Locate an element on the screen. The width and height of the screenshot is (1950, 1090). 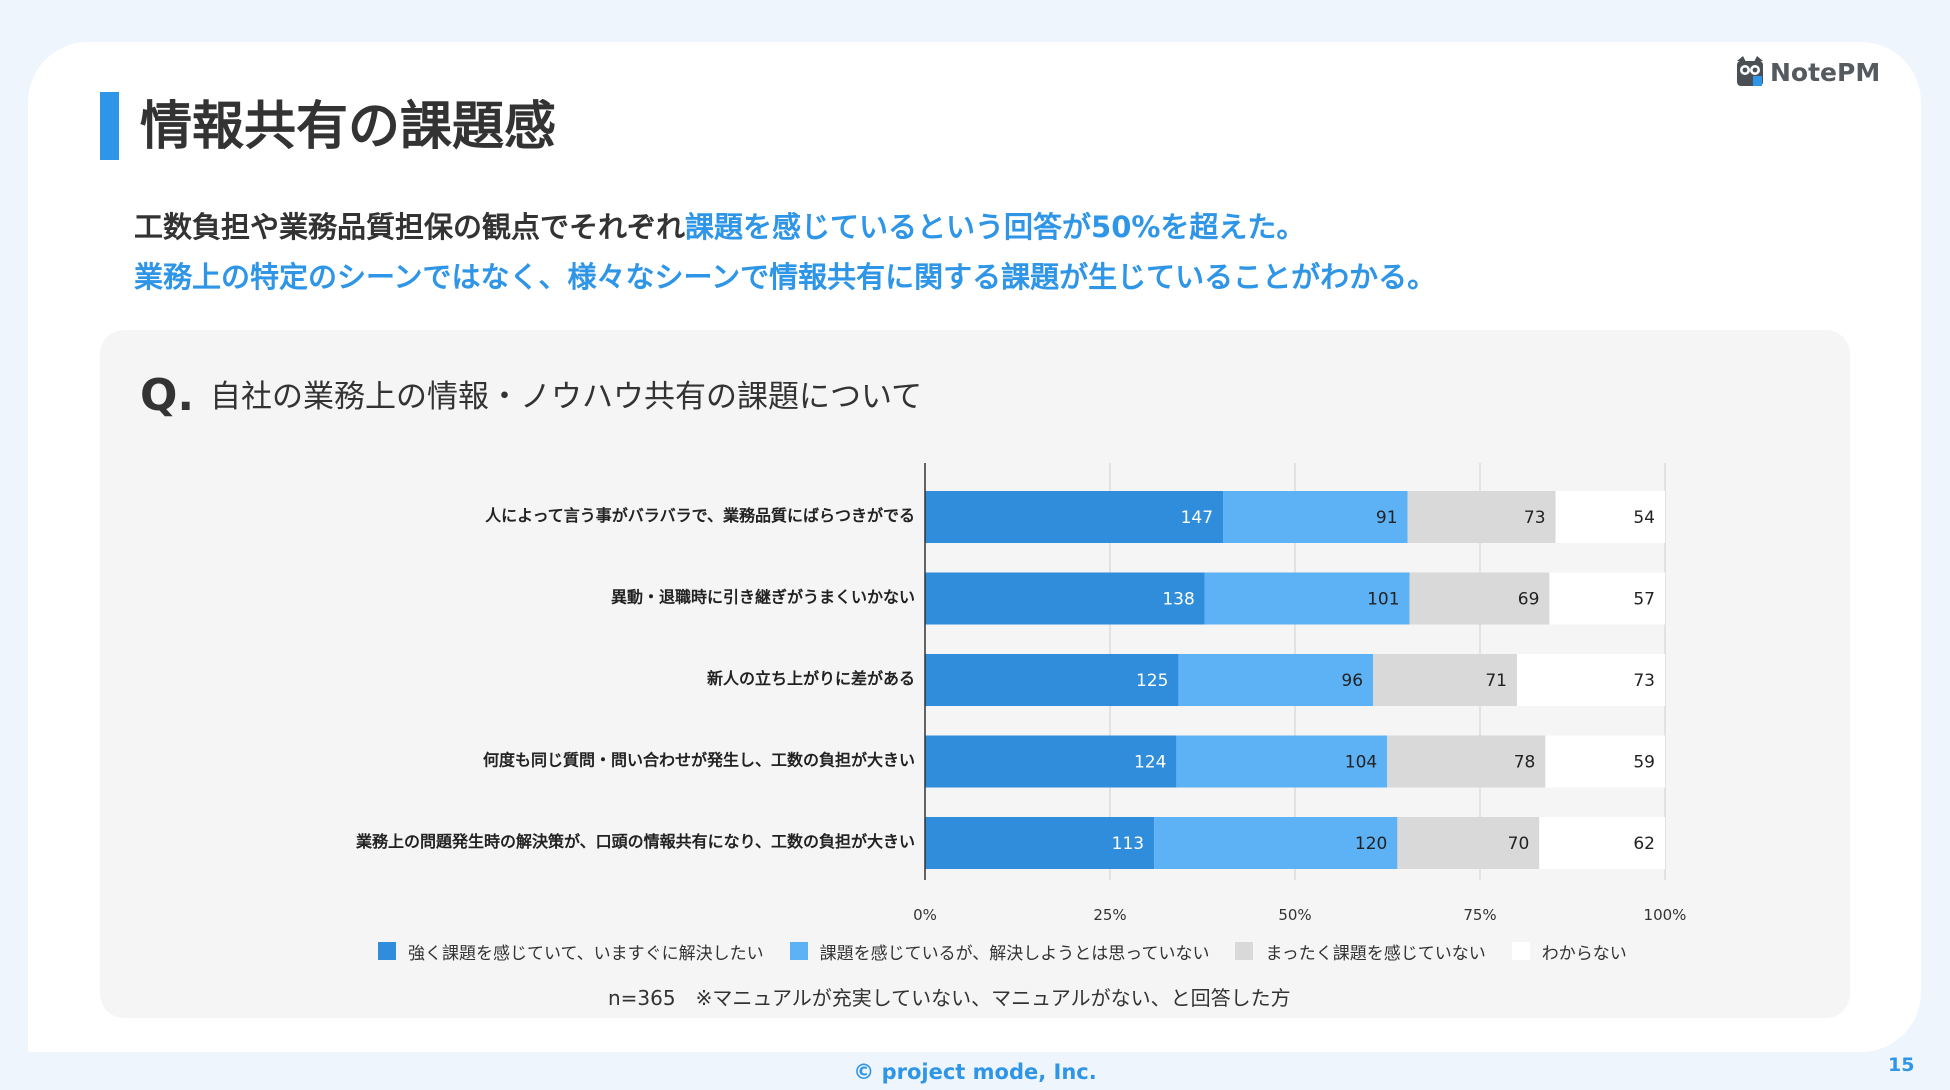
legend-item: 課題を感じているが、解決しようとは思っていない is located at coordinates (999, 951).